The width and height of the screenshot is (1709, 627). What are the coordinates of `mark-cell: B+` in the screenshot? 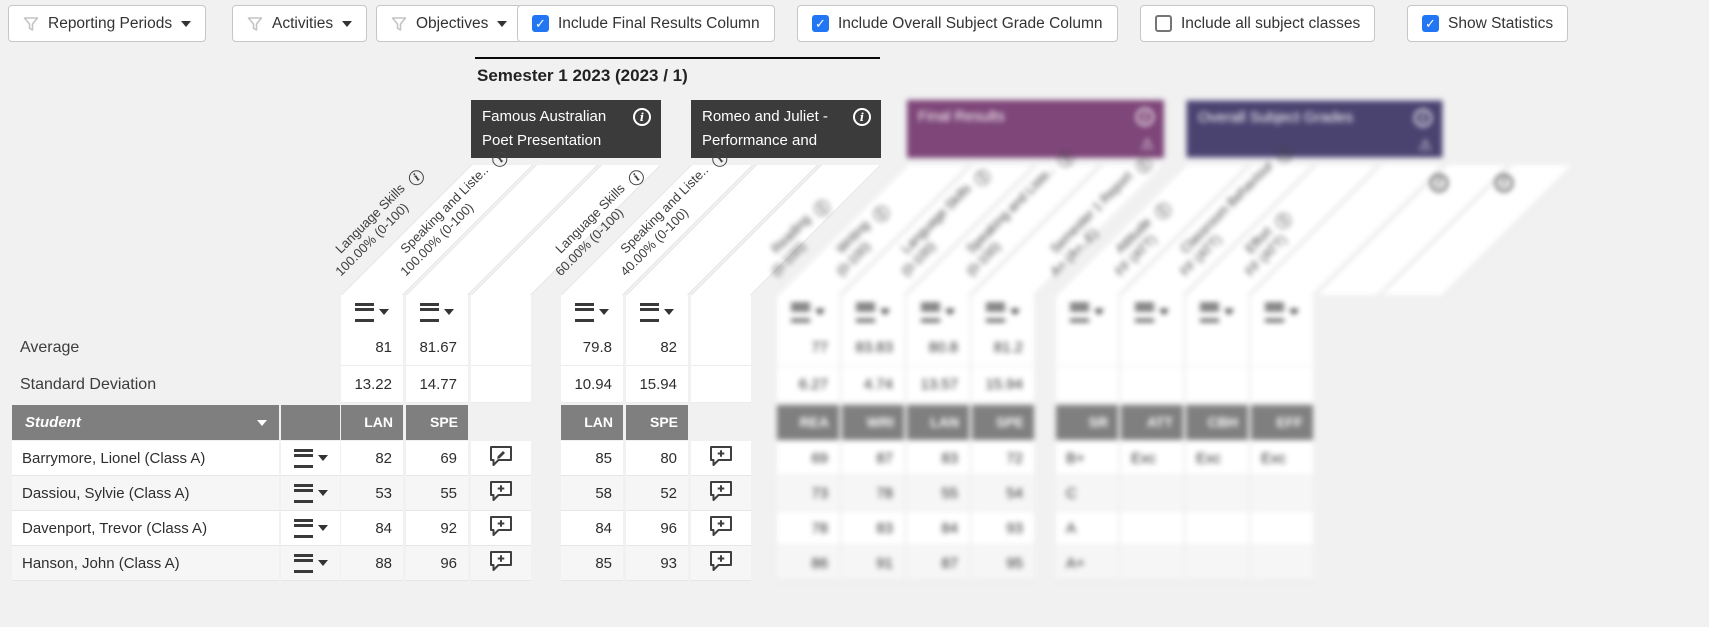 It's located at (1087, 458).